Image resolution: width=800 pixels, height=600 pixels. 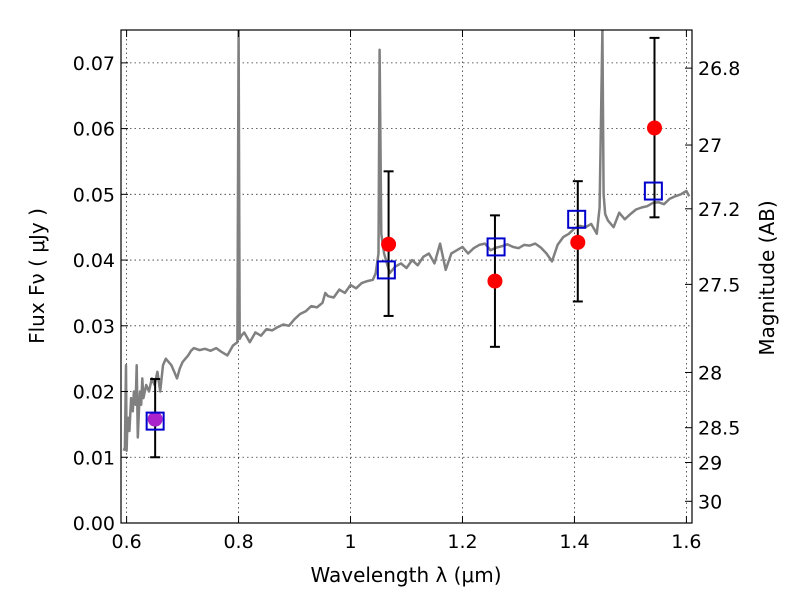 What do you see at coordinates (94, 195) in the screenshot?
I see `y-tick-label: 0.05` at bounding box center [94, 195].